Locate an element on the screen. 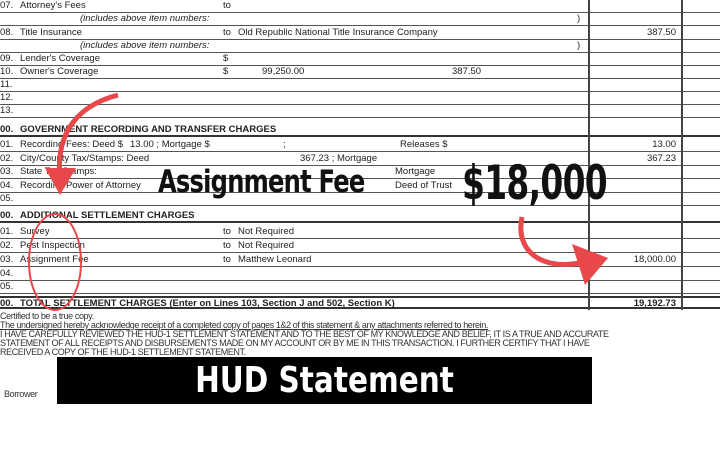 The height and width of the screenshot is (451, 720). amount: 19,192.73 is located at coordinates (654, 303).